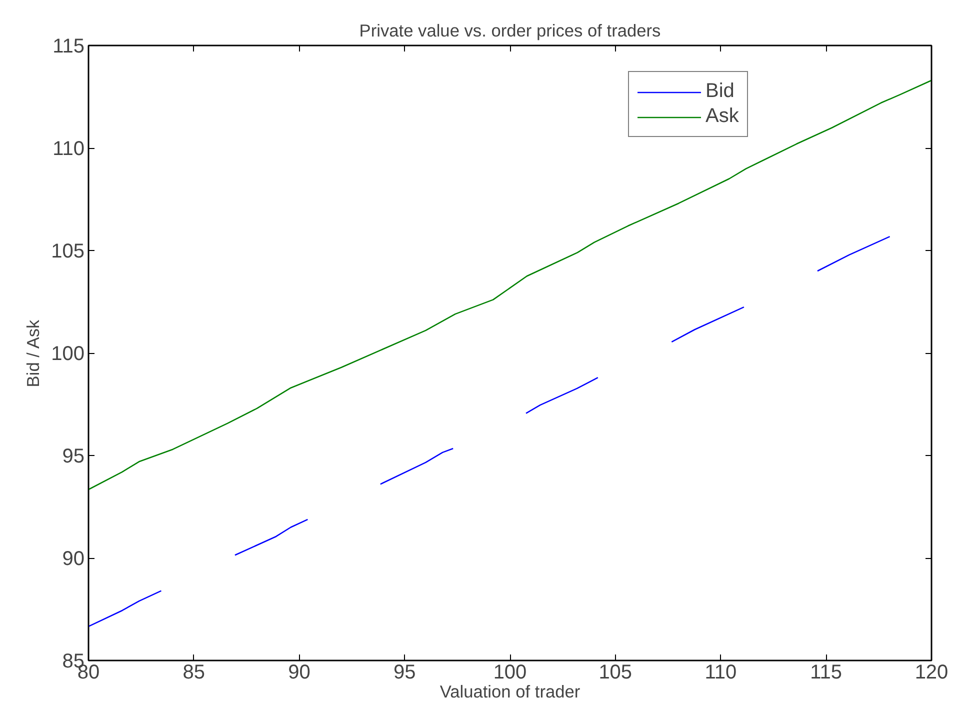 This screenshot has width=955, height=712. Describe the element at coordinates (405, 673) in the screenshot. I see `x-tick-label: 95` at that location.